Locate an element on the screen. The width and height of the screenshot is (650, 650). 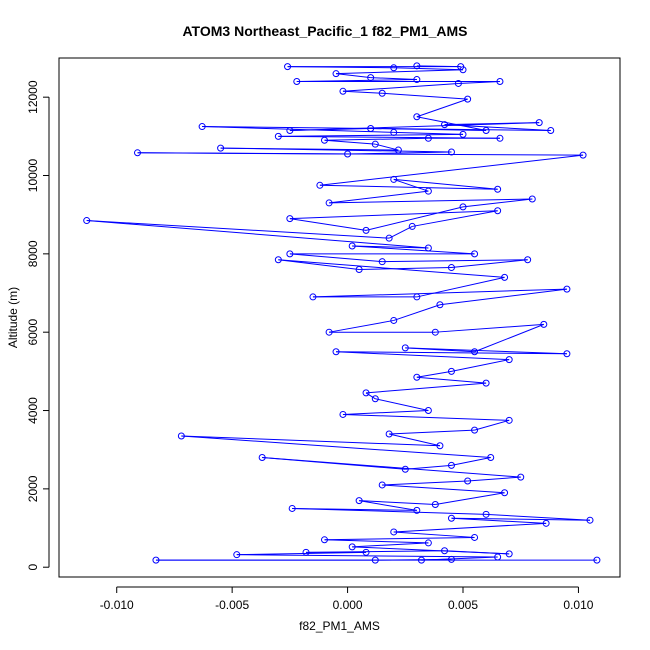
y-tick-label: 0 is located at coordinates (33, 567).